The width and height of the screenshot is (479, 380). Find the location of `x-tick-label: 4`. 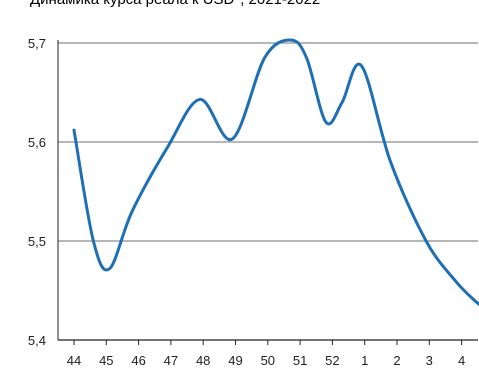

x-tick-label: 4 is located at coordinates (461, 360).